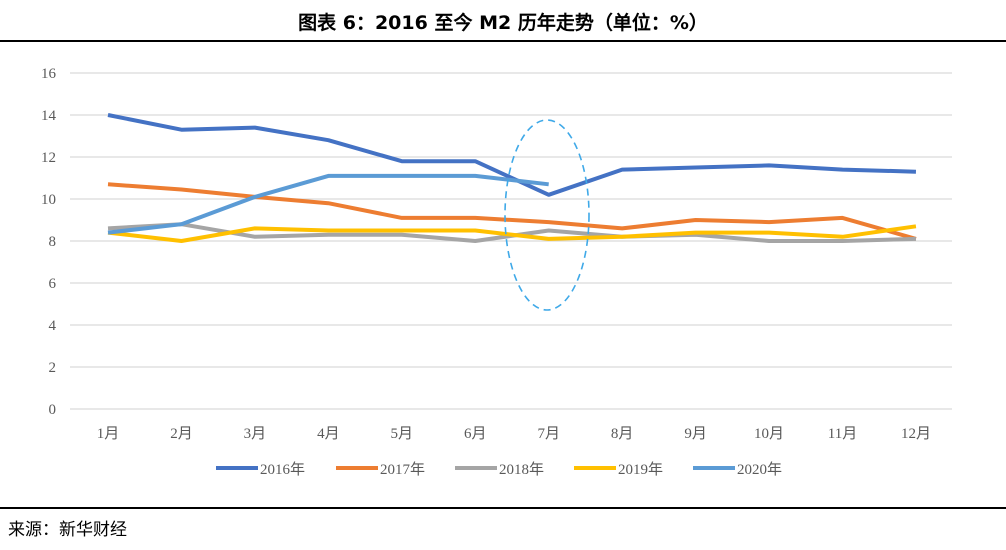 This screenshot has width=1006, height=550. Describe the element at coordinates (503, 508) in the screenshot. I see `bottom-rule` at that location.